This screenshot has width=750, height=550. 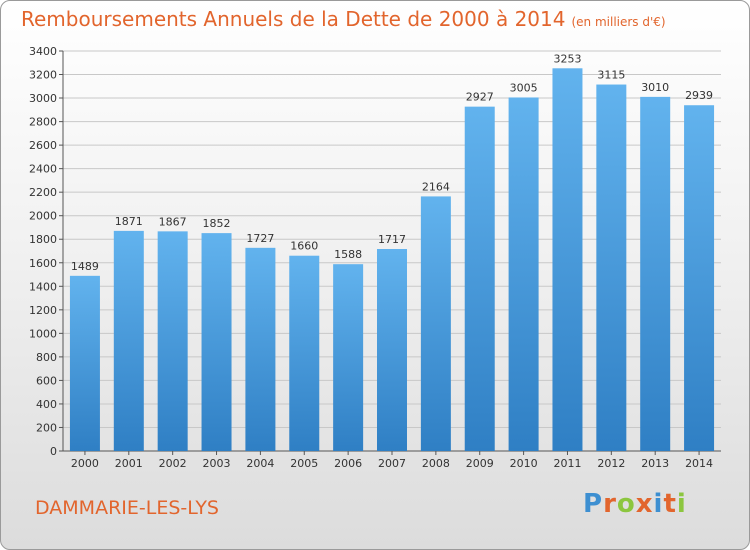 I want to click on y-tick-label: 400, so click(x=46, y=404).